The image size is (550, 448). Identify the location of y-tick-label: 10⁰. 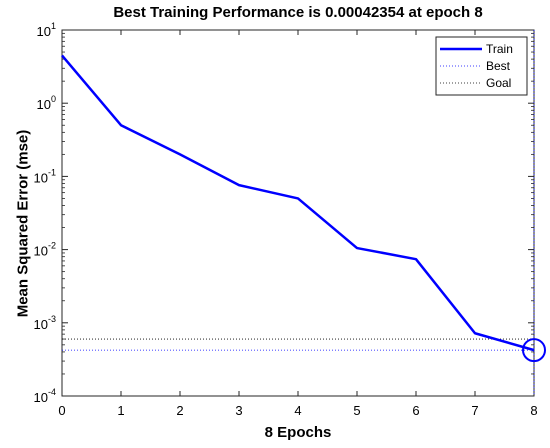
(46, 103).